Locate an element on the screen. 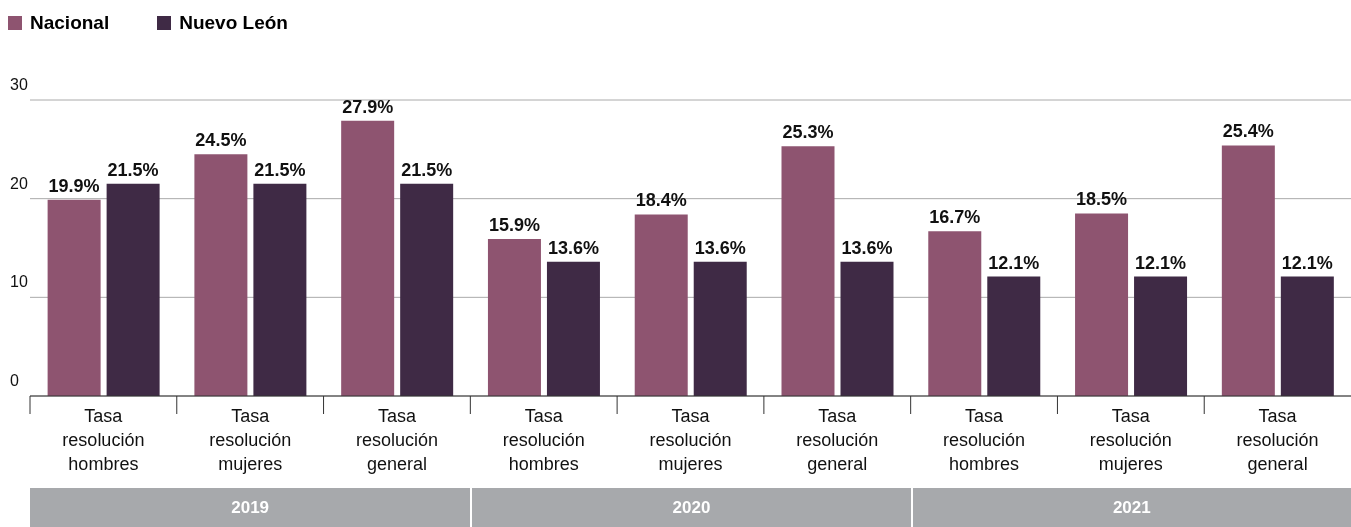 The width and height of the screenshot is (1351, 527). y-tick-label: 0 is located at coordinates (14, 380).